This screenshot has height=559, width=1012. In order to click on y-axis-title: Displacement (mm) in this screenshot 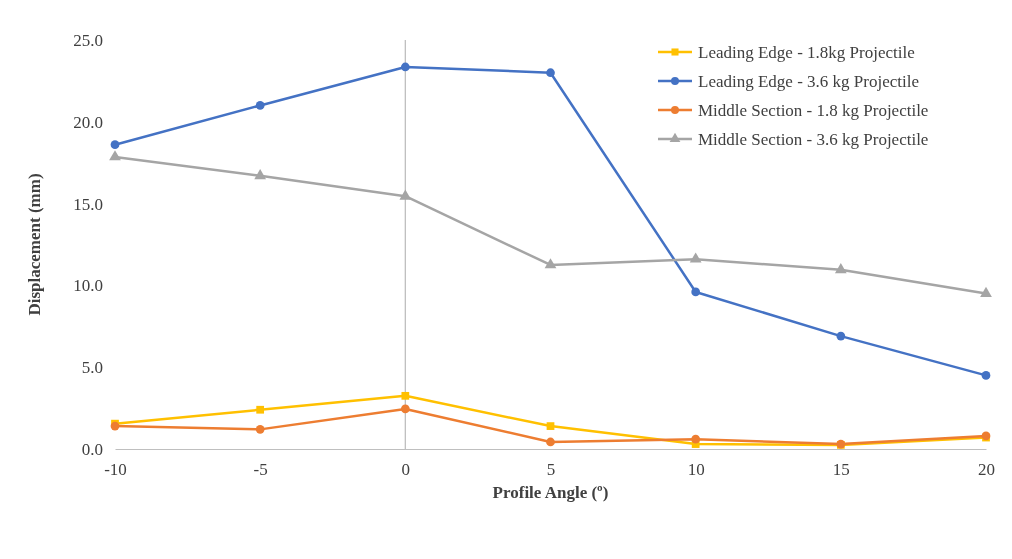, I will do `click(34, 244)`.